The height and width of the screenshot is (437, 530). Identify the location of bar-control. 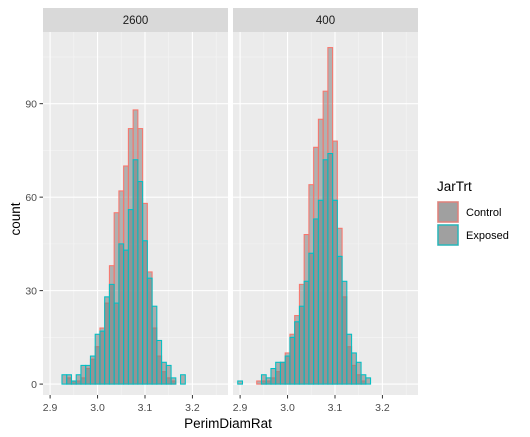
(259, 382).